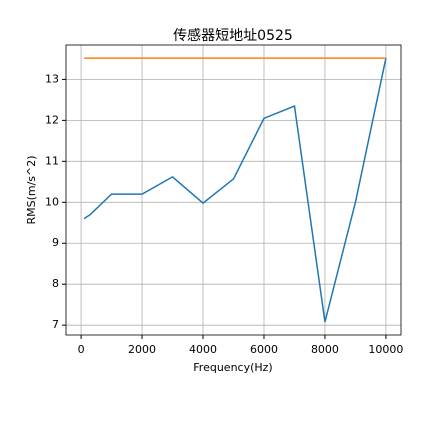 Image resolution: width=444 pixels, height=421 pixels. I want to click on y-tick-label: 13, so click(52, 78).